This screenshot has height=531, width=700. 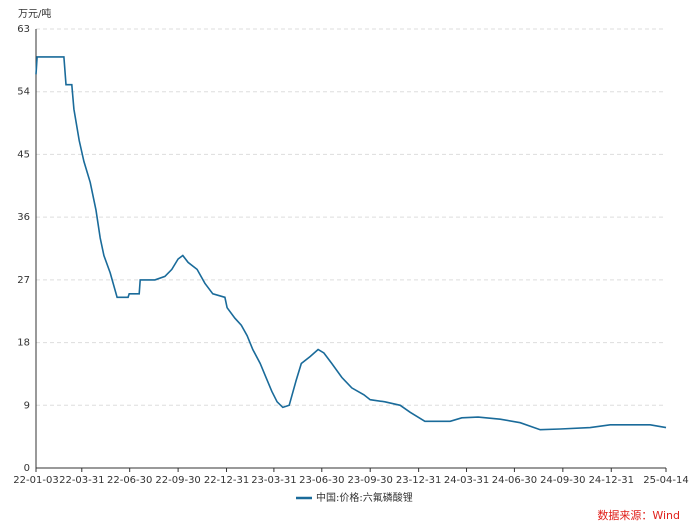 What do you see at coordinates (23, 280) in the screenshot?
I see `y-tick-label: 27` at bounding box center [23, 280].